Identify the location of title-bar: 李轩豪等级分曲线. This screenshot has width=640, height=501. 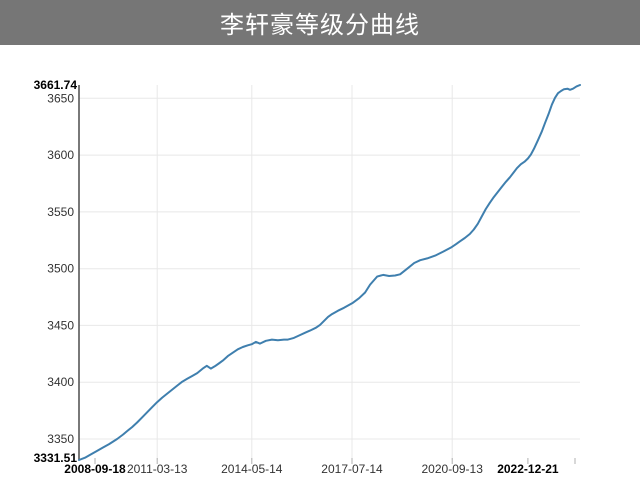
(320, 22).